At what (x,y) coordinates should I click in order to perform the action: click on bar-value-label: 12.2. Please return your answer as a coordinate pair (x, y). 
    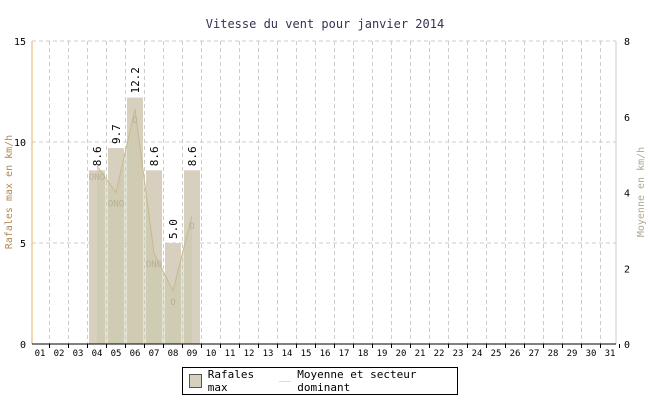
    Looking at the image, I should click on (135, 80).